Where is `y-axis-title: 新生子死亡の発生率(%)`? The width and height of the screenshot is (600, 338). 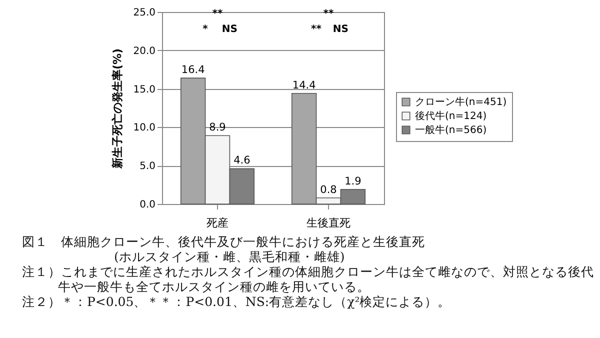
y-axis-title: 新生子死亡の発生率(%) is located at coordinates (117, 109).